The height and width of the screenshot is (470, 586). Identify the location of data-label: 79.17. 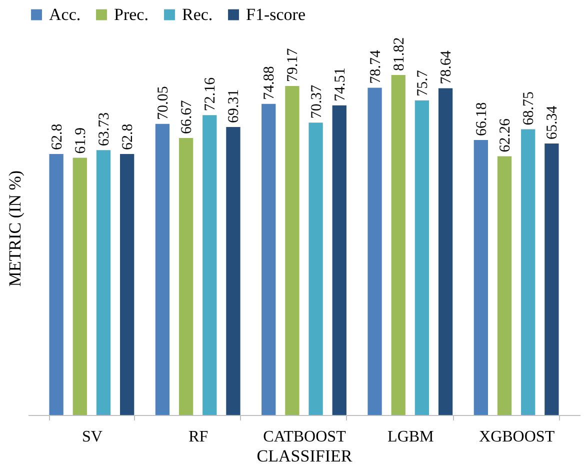
(293, 65).